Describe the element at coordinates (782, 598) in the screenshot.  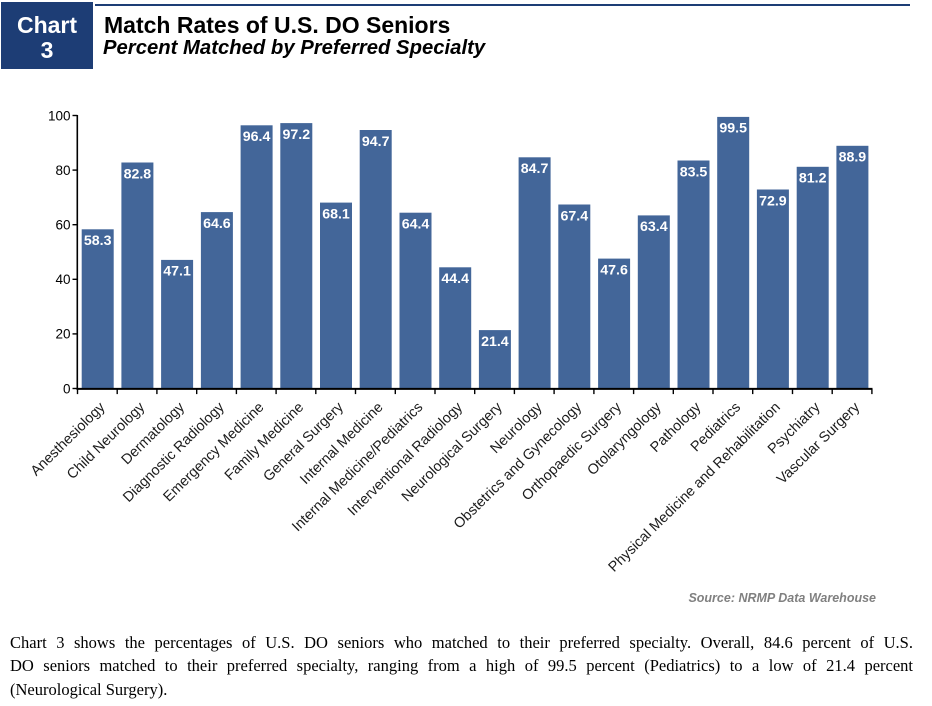
I see `svg-text: Source: NRMP Data Warehouse` at that location.